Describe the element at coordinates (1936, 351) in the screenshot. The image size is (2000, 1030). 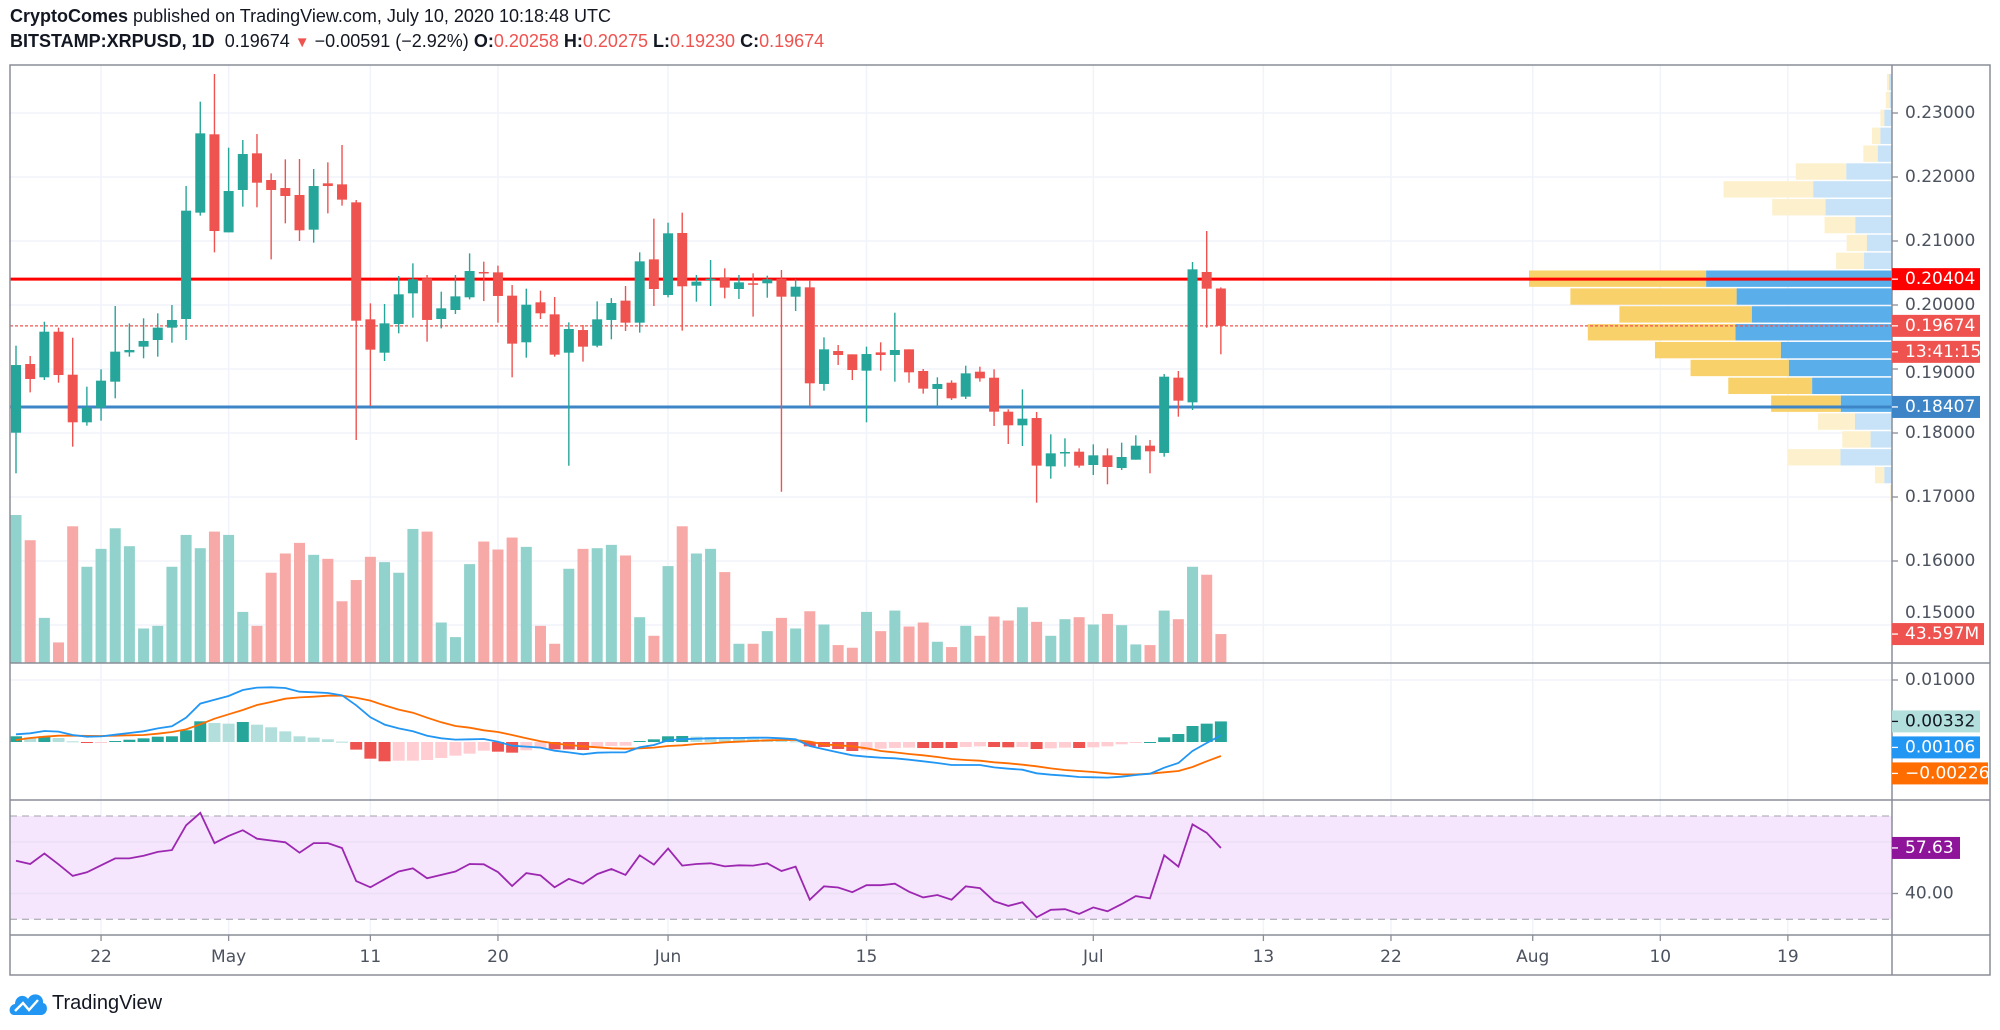
I see `bar-countdown-tag: 13:41:15` at that location.